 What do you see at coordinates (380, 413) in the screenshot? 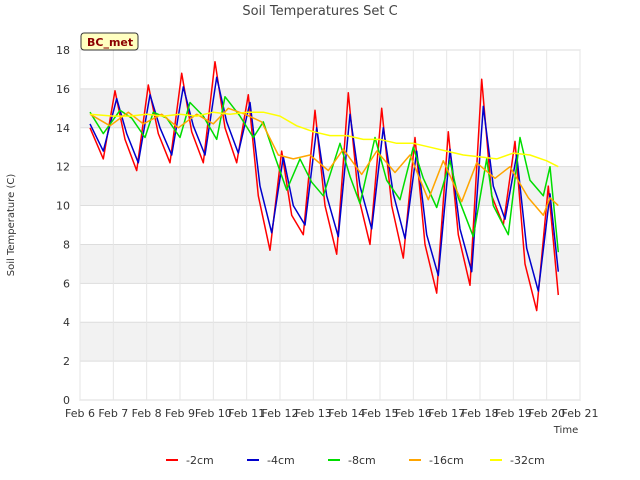
I see `x-tick-label: Feb 15` at bounding box center [380, 413].